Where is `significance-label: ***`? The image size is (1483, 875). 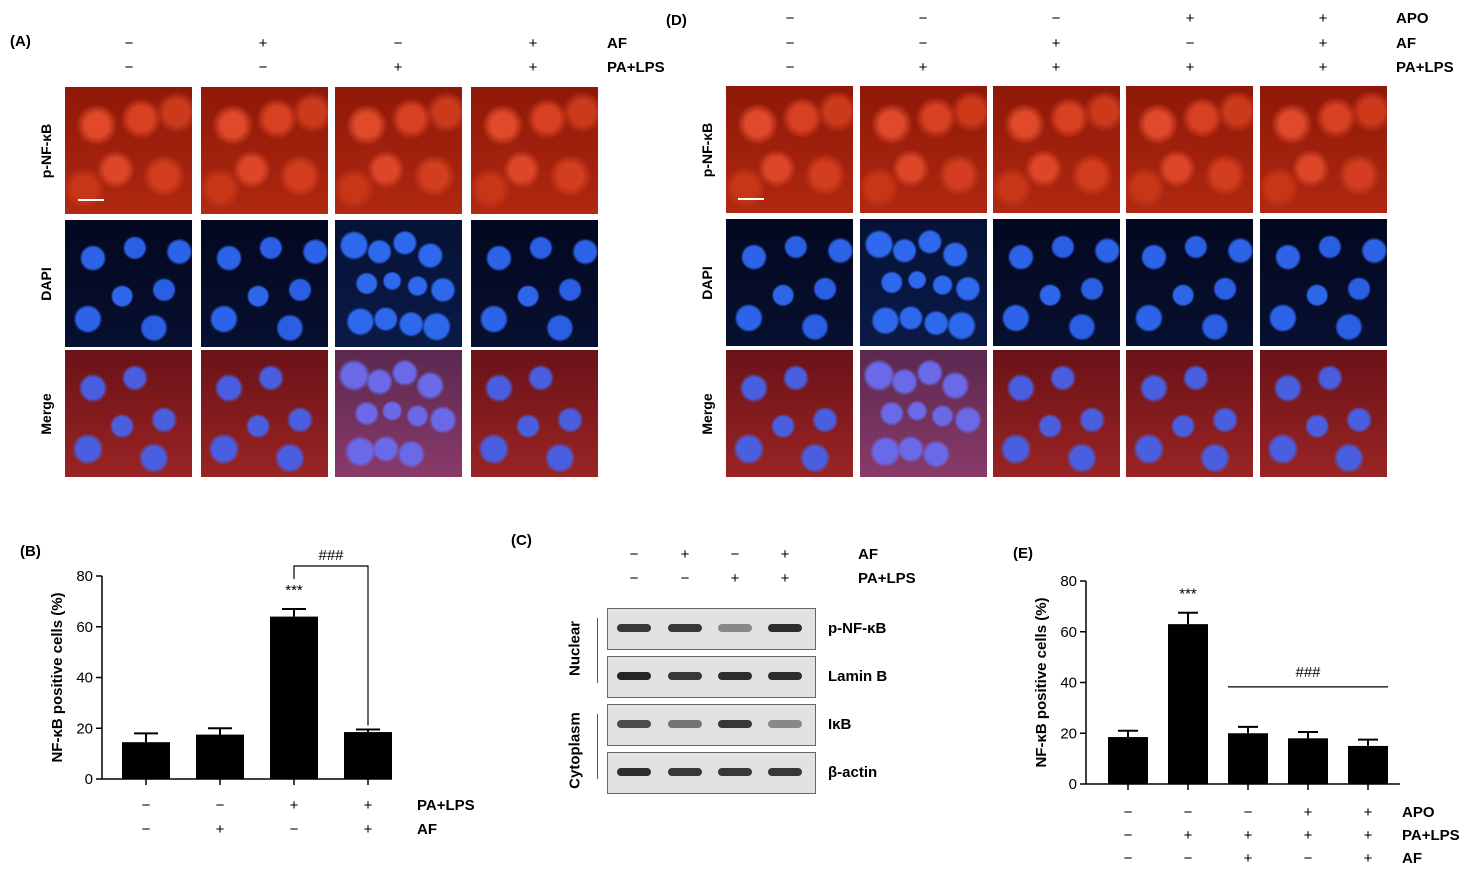
significance-label: *** is located at coordinates (294, 590).